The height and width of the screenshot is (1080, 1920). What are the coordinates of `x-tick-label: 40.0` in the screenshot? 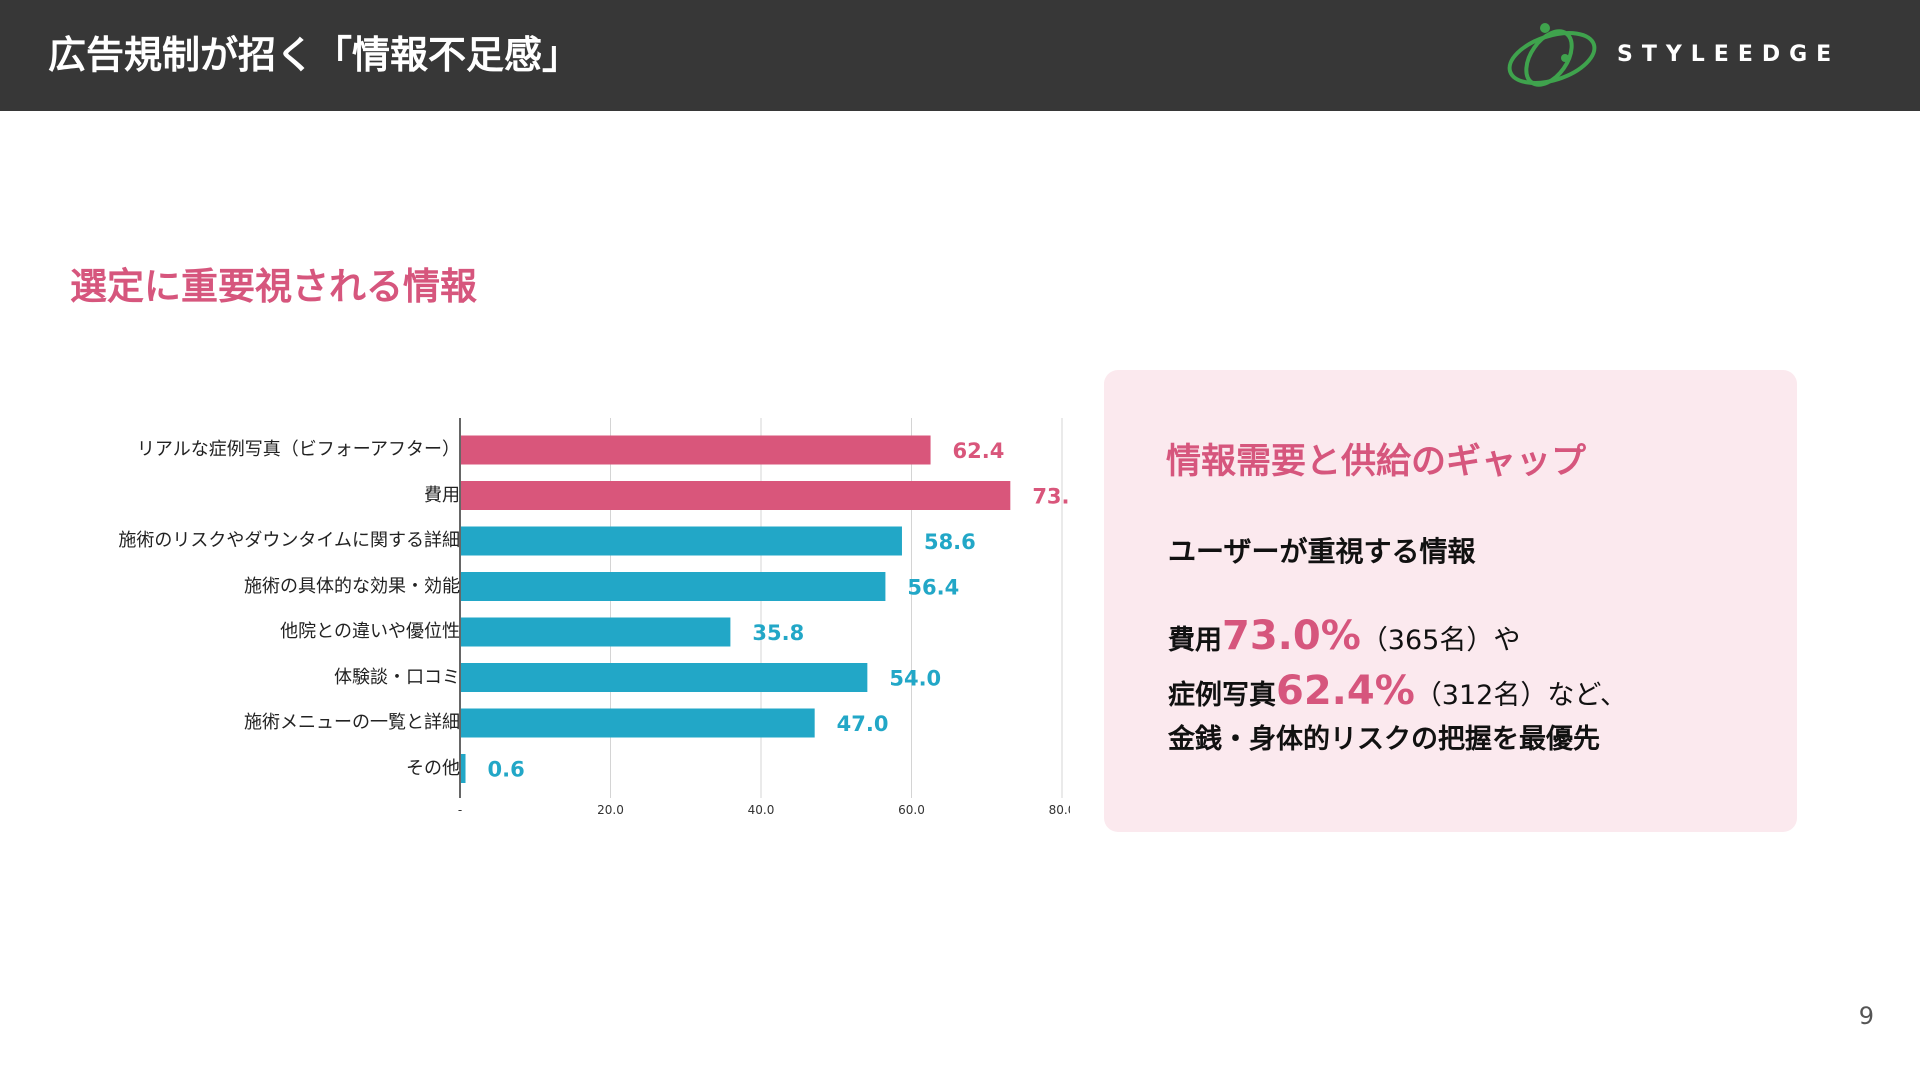 It's located at (761, 810).